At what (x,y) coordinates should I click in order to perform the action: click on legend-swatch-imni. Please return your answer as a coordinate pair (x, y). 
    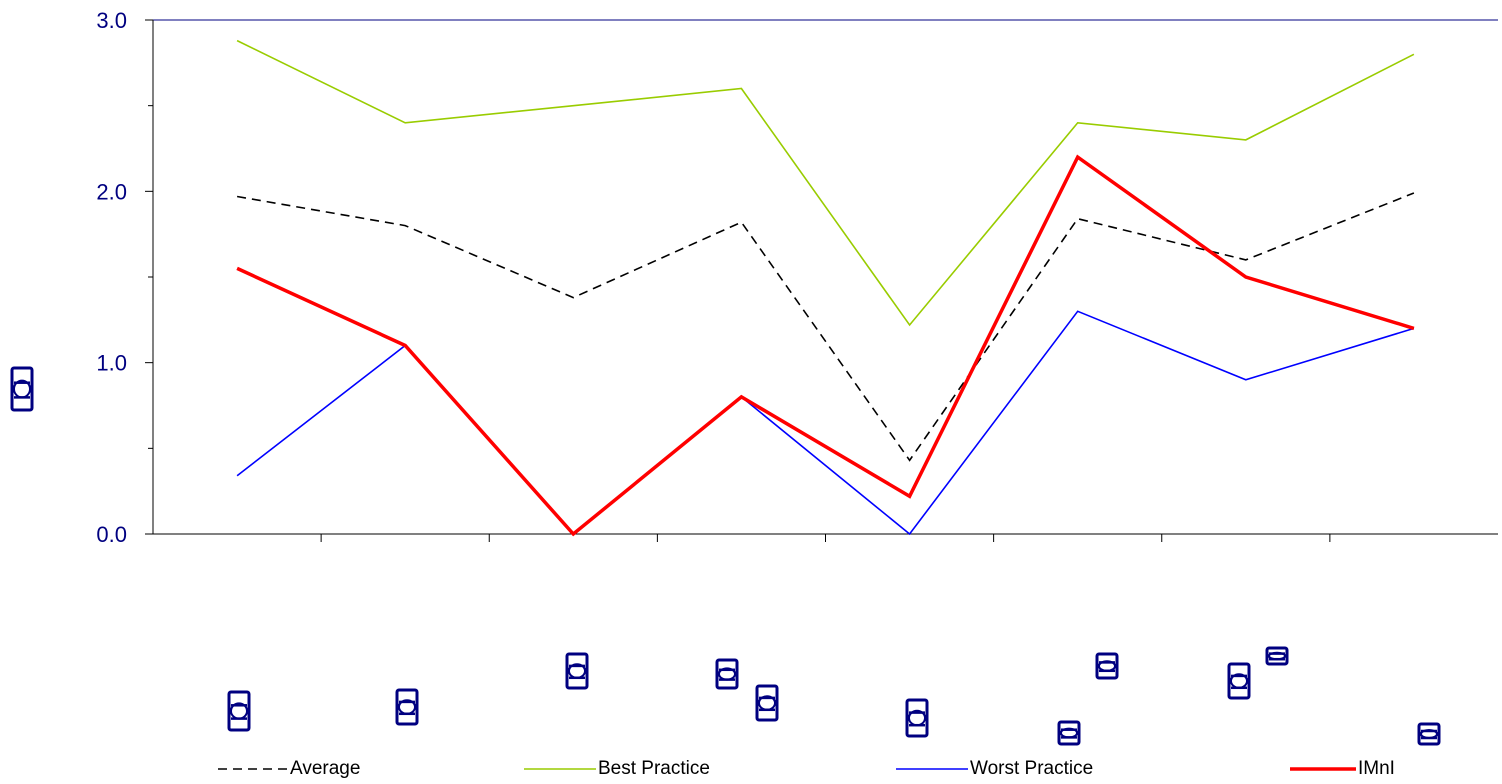
    Looking at the image, I should click on (1323, 769).